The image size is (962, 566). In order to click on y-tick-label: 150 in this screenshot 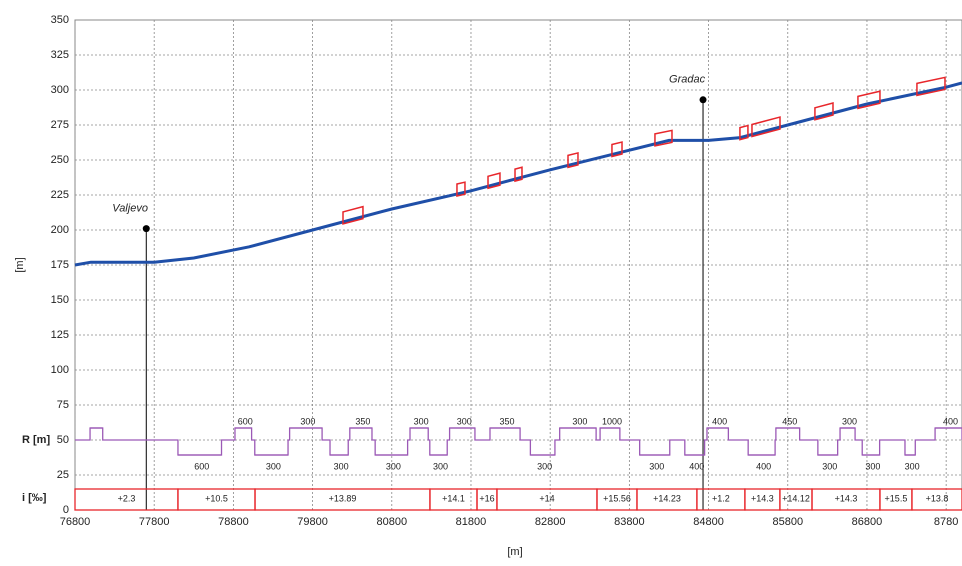, I will do `click(60, 300)`.